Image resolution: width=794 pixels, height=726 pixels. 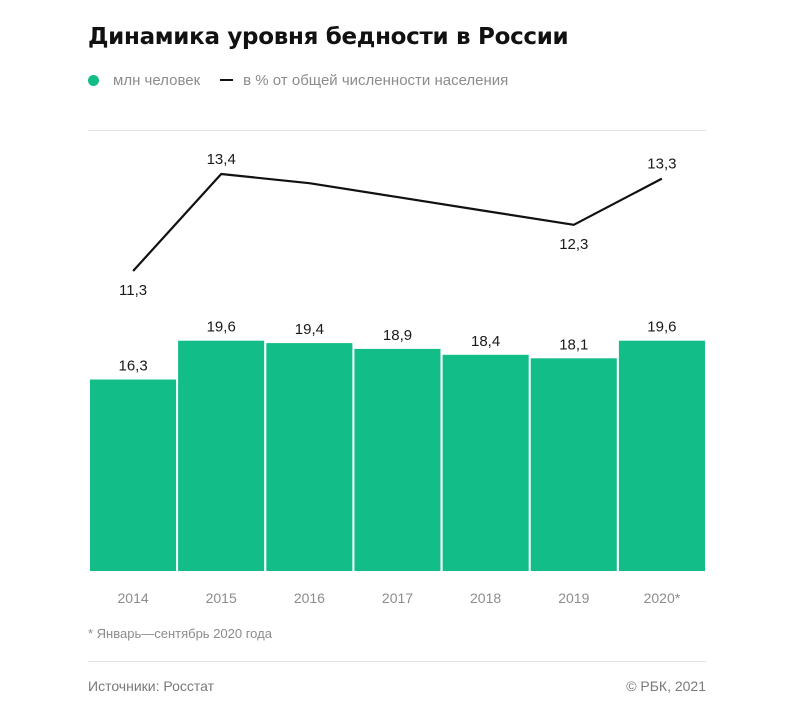 I want to click on chart-title: Динамика уровня бедности в России, so click(x=328, y=37).